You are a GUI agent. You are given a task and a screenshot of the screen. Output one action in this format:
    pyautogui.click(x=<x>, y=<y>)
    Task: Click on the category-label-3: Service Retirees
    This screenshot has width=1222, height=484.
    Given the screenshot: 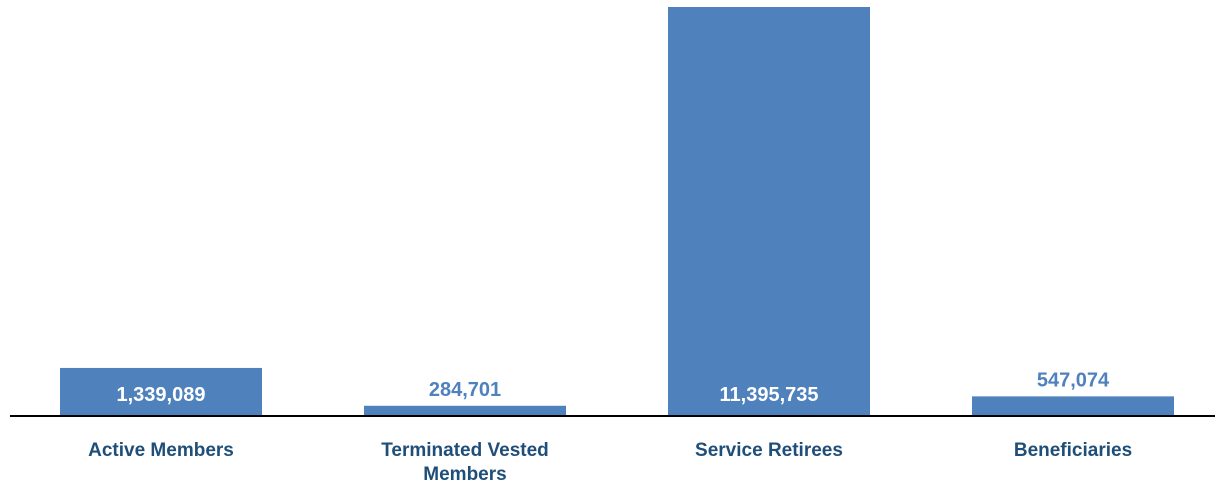 What is the action you would take?
    pyautogui.click(x=769, y=450)
    